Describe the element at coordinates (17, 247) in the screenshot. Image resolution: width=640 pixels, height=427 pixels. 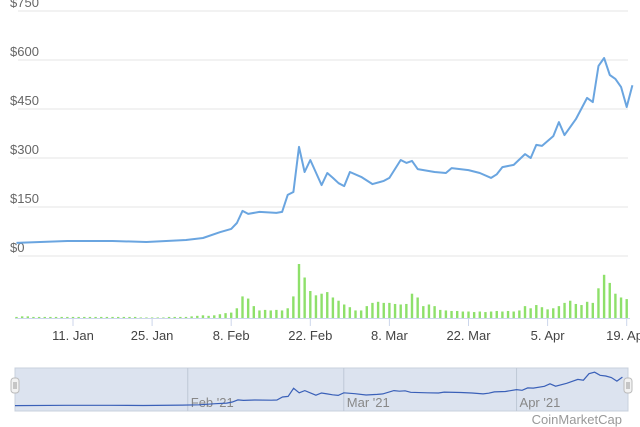
I see `y-tick-label: $0` at that location.